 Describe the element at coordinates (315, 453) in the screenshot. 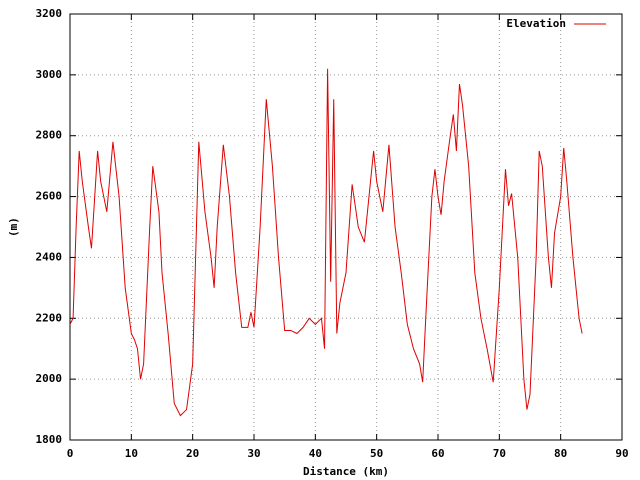

I see `x-tick-label: 40` at that location.